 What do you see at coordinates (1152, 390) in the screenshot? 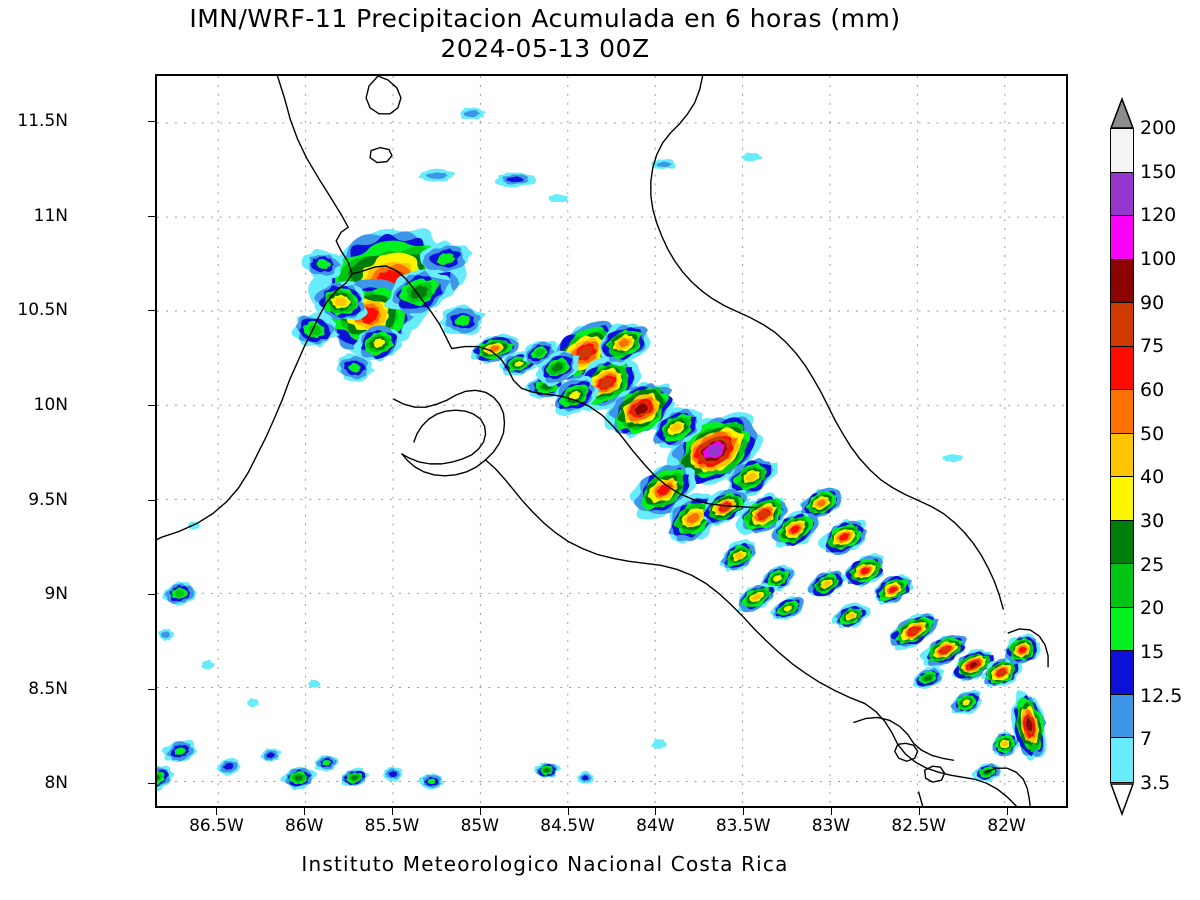
I see `colorbar-tick-label: 60` at bounding box center [1152, 390].